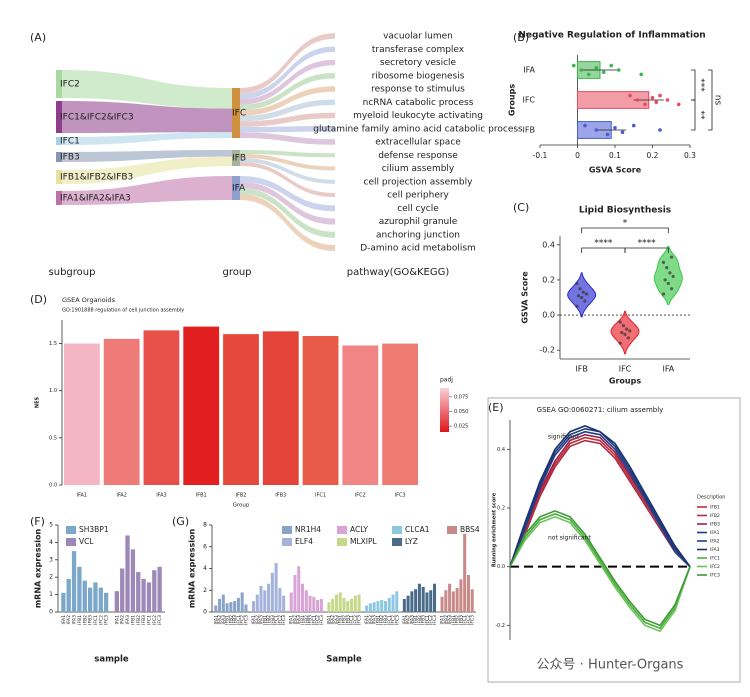 This screenshot has width=750, height=697. What do you see at coordinates (409, 620) in the screenshot?
I see `x-tick-label: IFA2` at bounding box center [409, 620].